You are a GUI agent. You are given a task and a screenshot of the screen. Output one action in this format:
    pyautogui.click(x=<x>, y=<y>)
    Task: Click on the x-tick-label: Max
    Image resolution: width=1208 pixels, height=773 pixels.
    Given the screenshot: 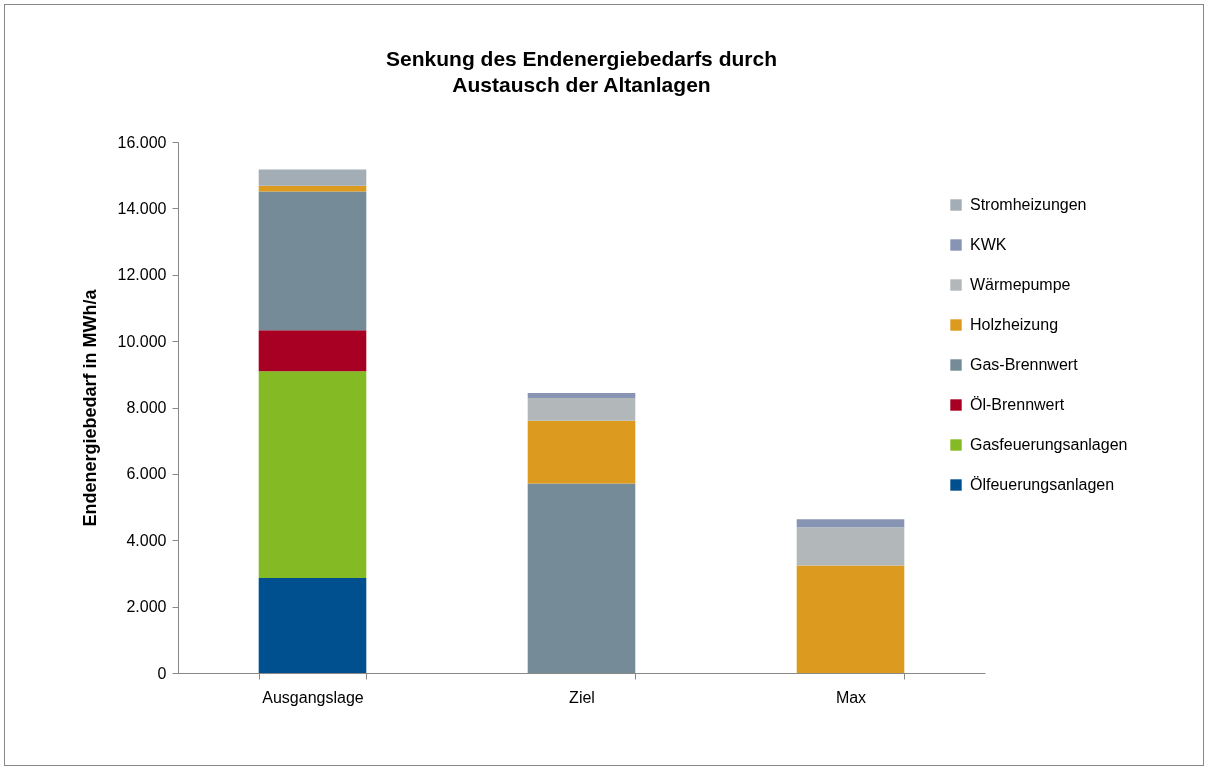 What is the action you would take?
    pyautogui.click(x=851, y=697)
    